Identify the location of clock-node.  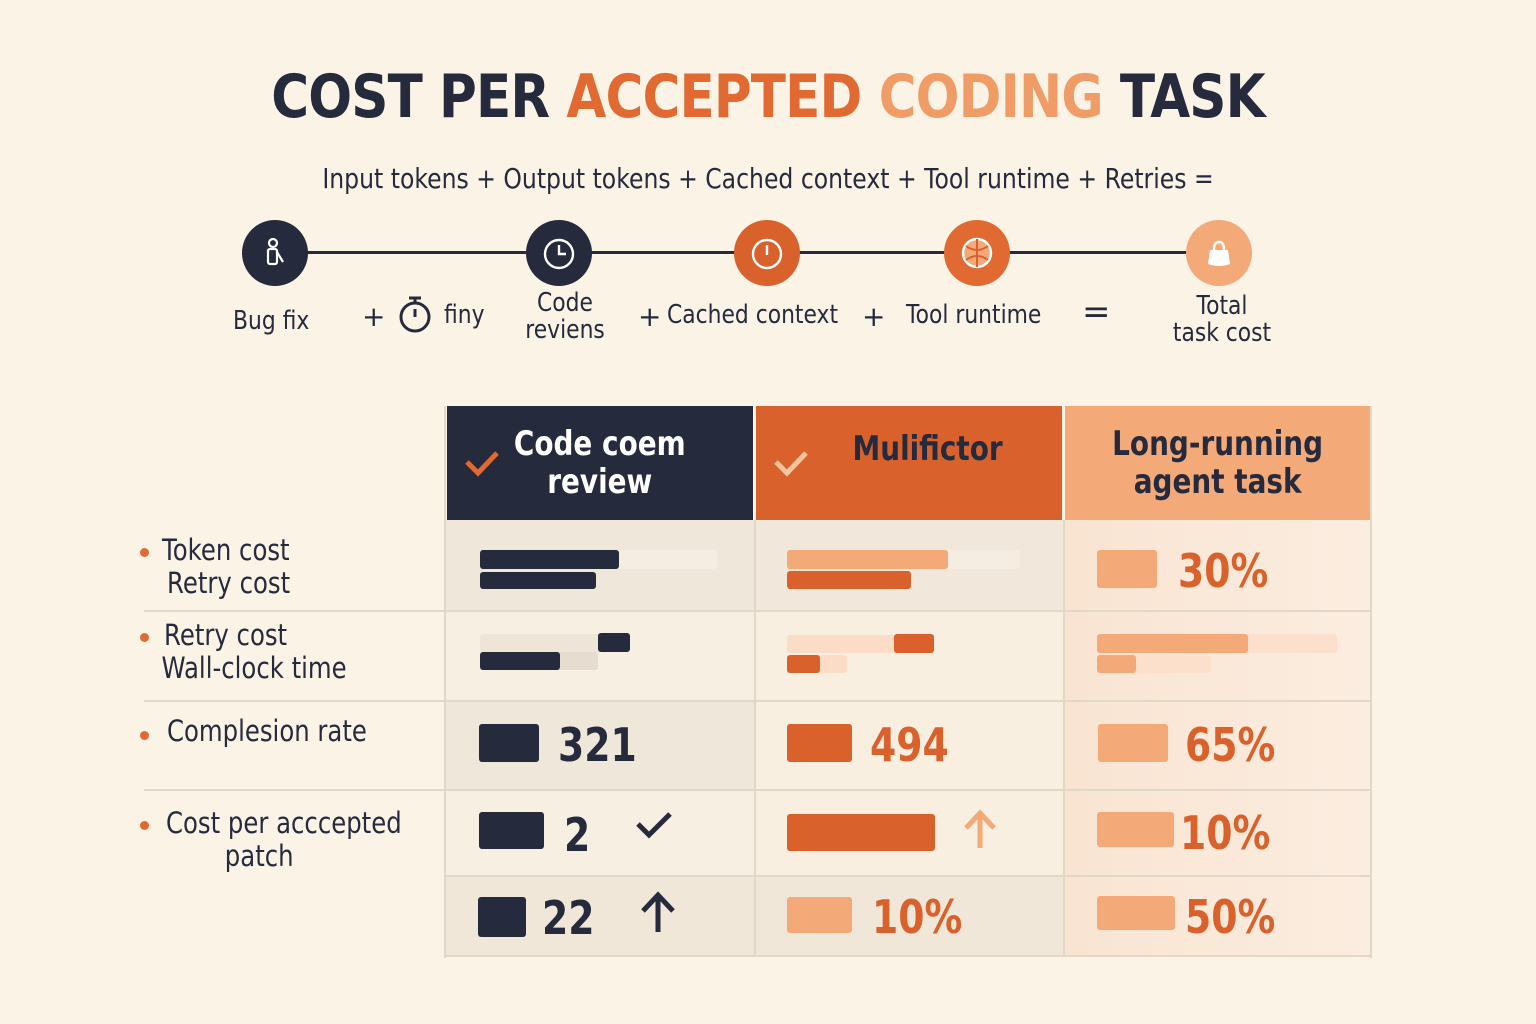
(559, 253).